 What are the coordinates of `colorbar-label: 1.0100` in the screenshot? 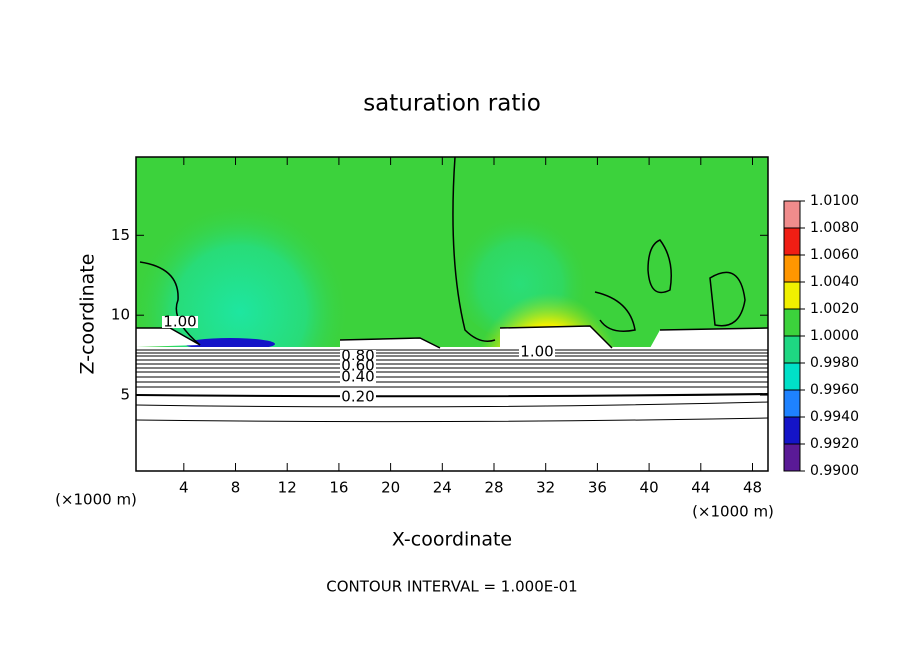 It's located at (834, 201).